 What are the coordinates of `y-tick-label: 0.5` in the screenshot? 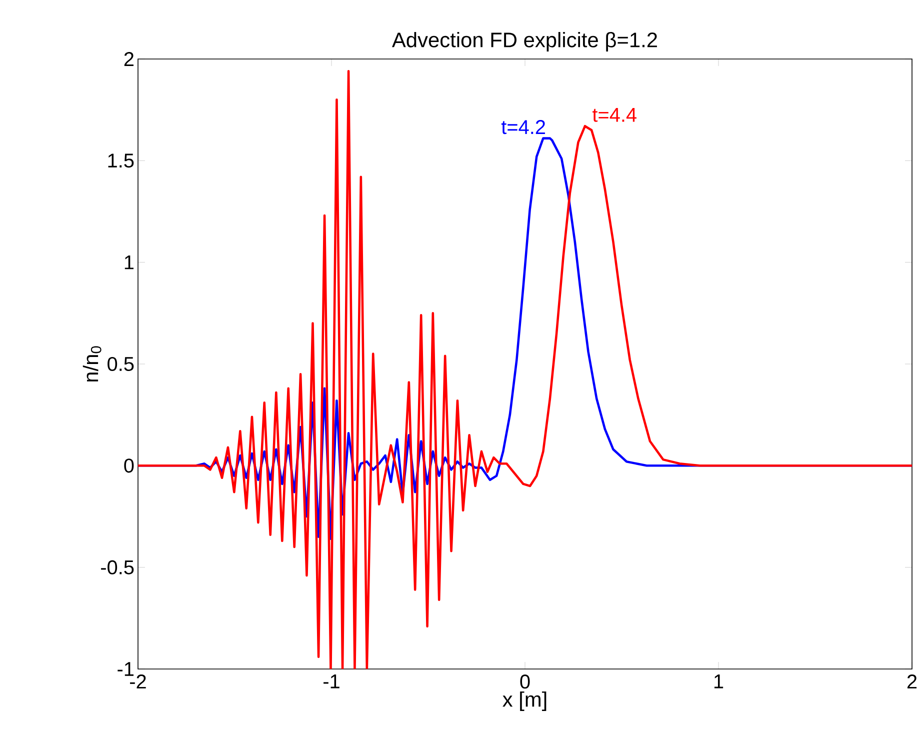 It's located at (121, 364).